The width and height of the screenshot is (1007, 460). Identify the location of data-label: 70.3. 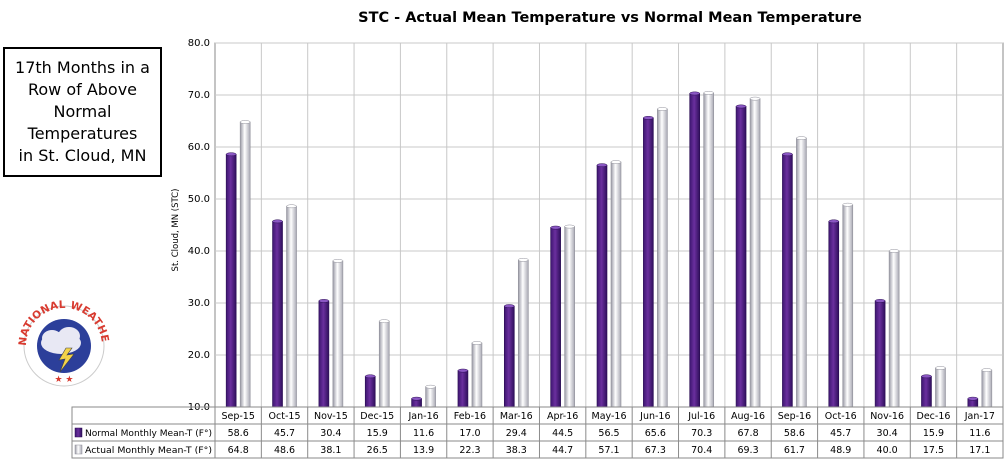
(701, 433).